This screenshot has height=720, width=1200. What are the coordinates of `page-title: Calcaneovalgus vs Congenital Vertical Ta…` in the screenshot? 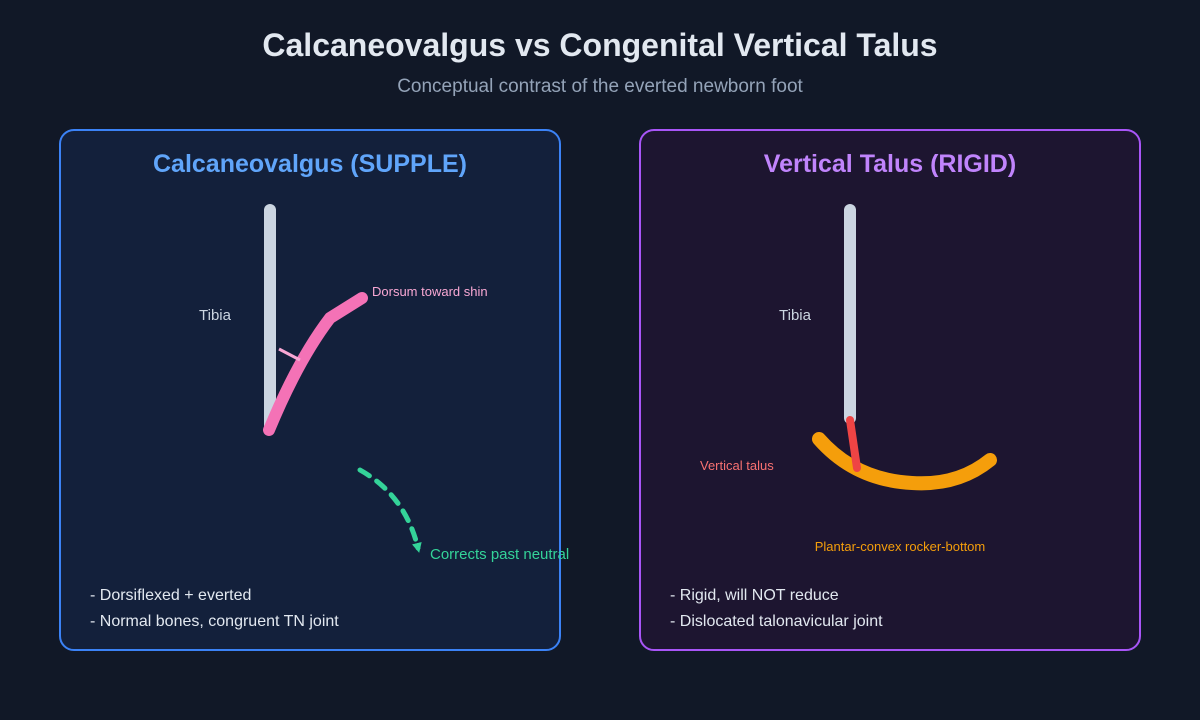 It's located at (599, 45).